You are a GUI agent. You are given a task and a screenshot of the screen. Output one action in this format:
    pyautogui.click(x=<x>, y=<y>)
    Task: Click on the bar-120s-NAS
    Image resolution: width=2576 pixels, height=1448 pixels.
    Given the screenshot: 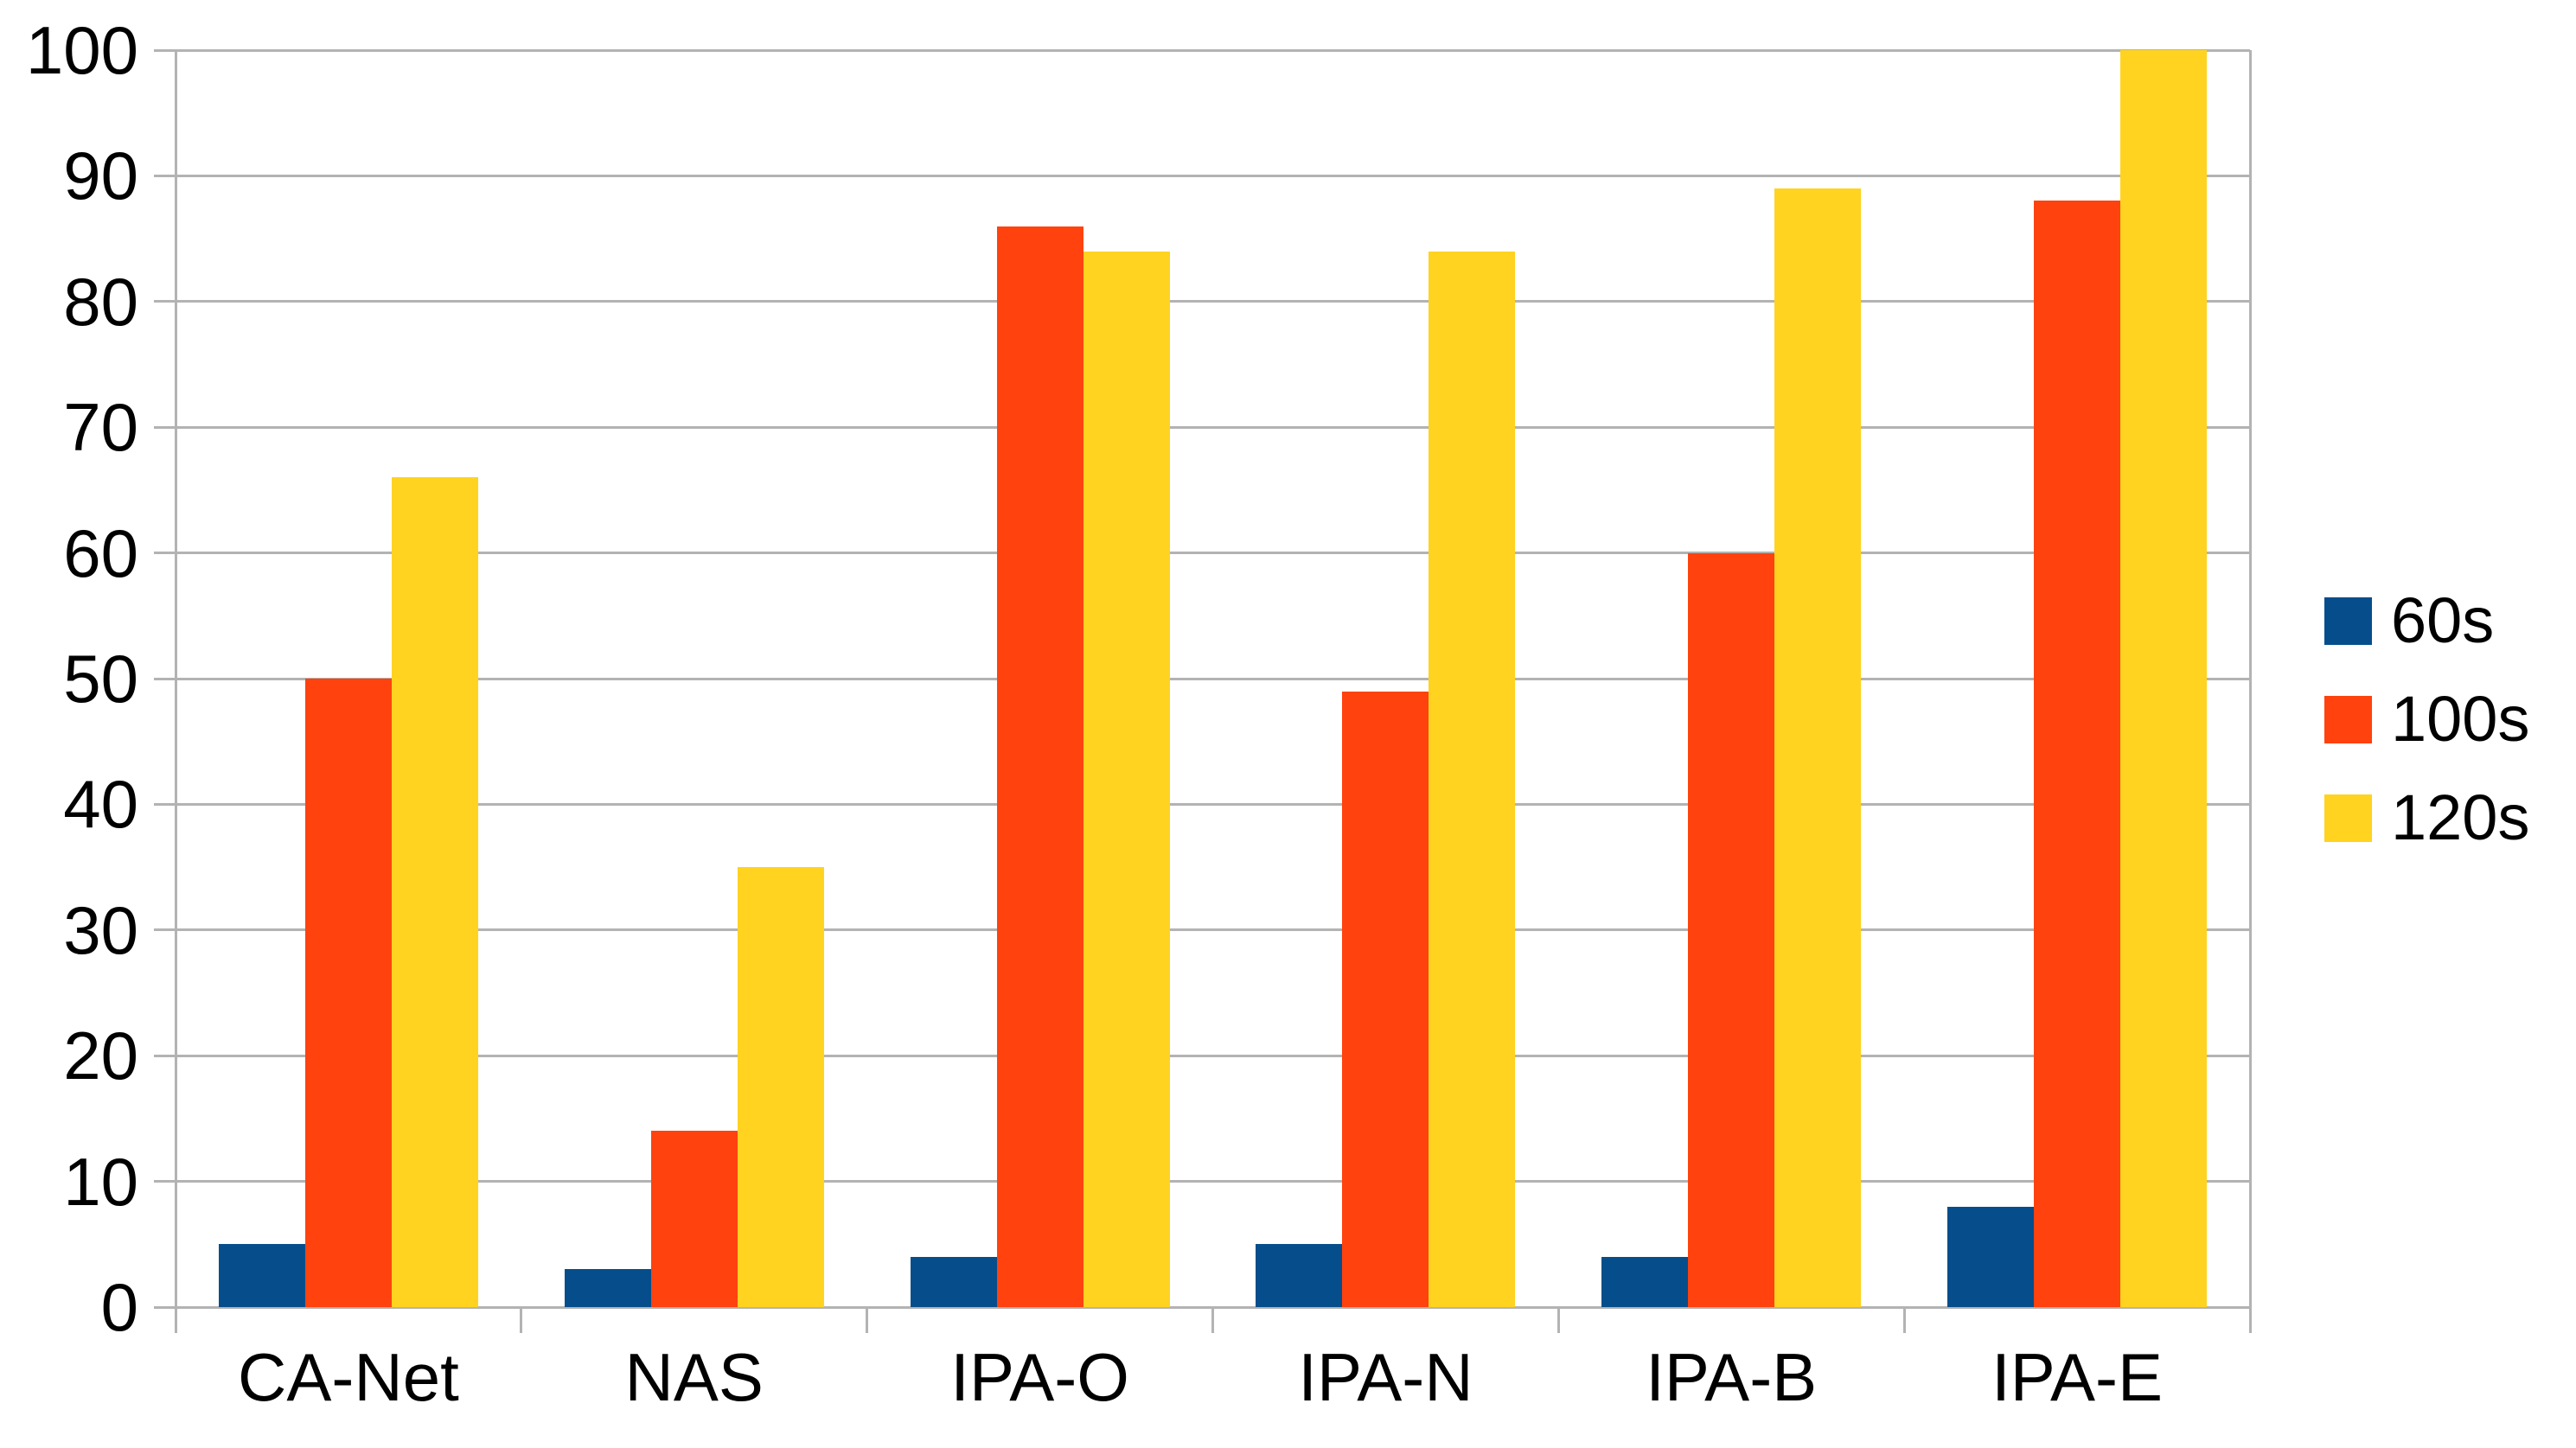 What is the action you would take?
    pyautogui.click(x=780, y=1087)
    